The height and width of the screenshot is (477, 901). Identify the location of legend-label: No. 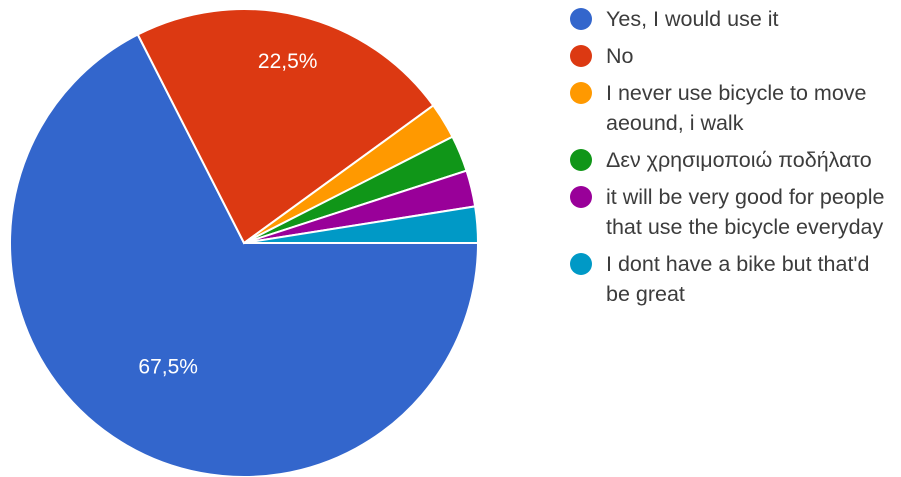
(620, 56).